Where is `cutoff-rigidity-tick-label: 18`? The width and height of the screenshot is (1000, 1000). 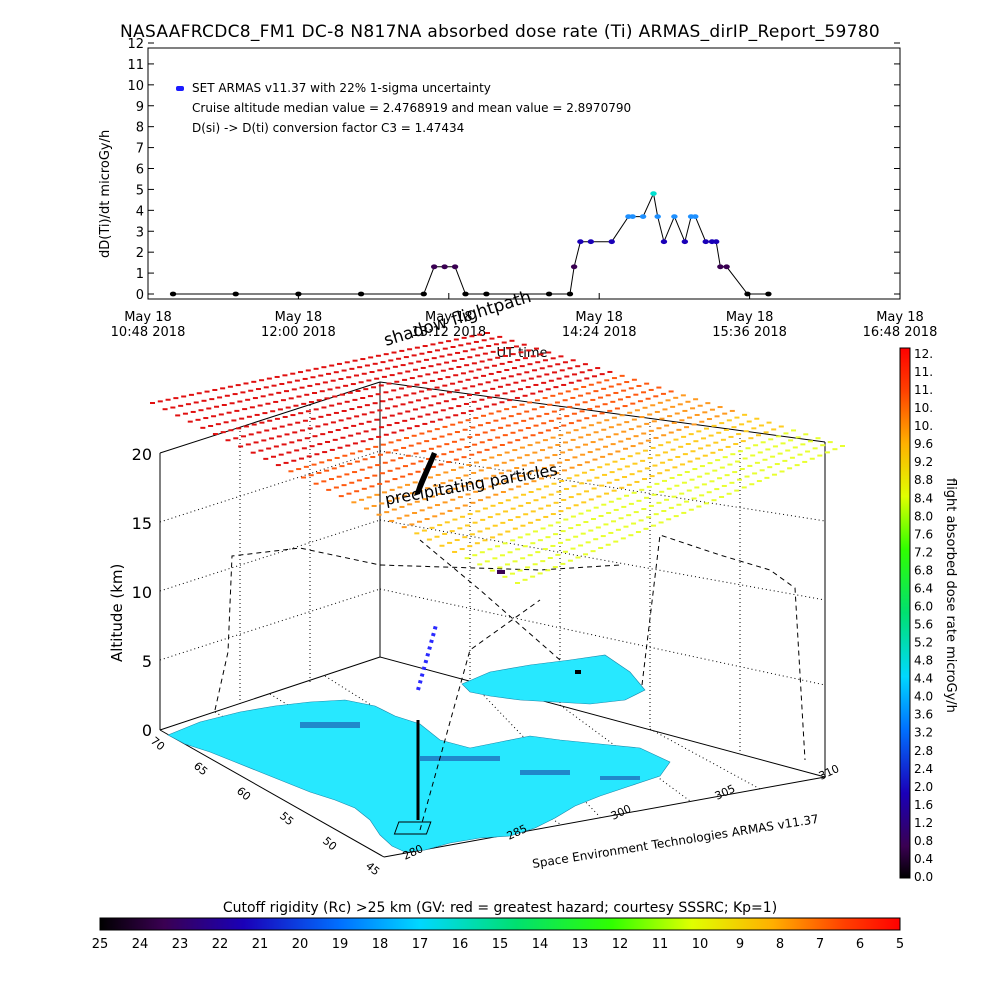
cutoff-rigidity-tick-label: 18 is located at coordinates (380, 944).